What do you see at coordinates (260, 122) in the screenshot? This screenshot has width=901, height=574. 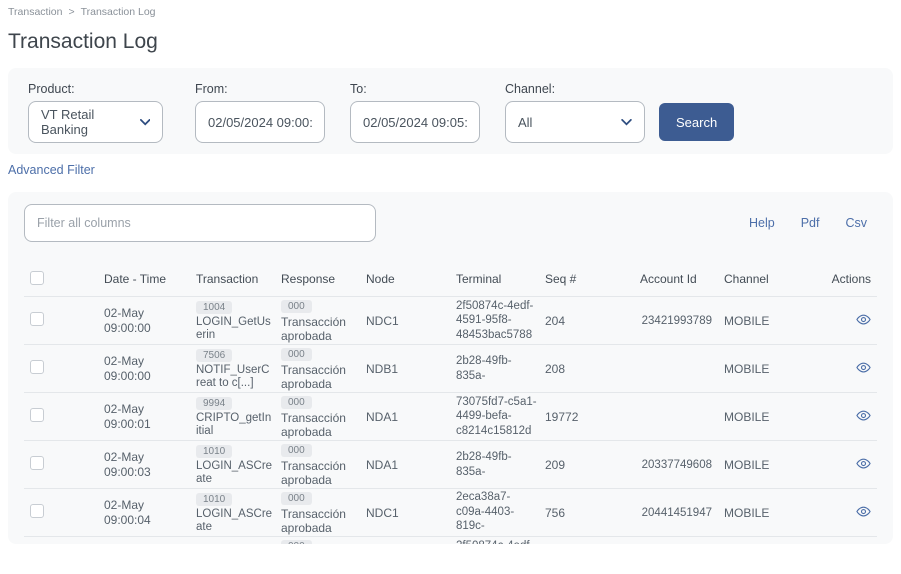 I see `from-datetime-input` at bounding box center [260, 122].